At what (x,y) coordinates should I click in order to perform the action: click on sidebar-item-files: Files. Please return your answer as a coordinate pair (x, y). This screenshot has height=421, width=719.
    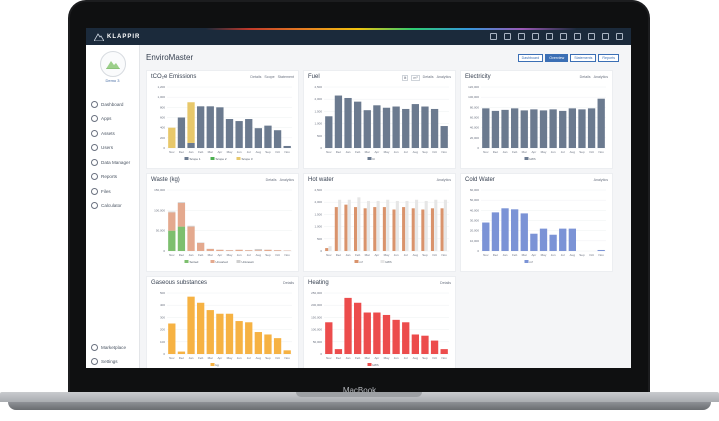
    Looking at the image, I should click on (110, 191).